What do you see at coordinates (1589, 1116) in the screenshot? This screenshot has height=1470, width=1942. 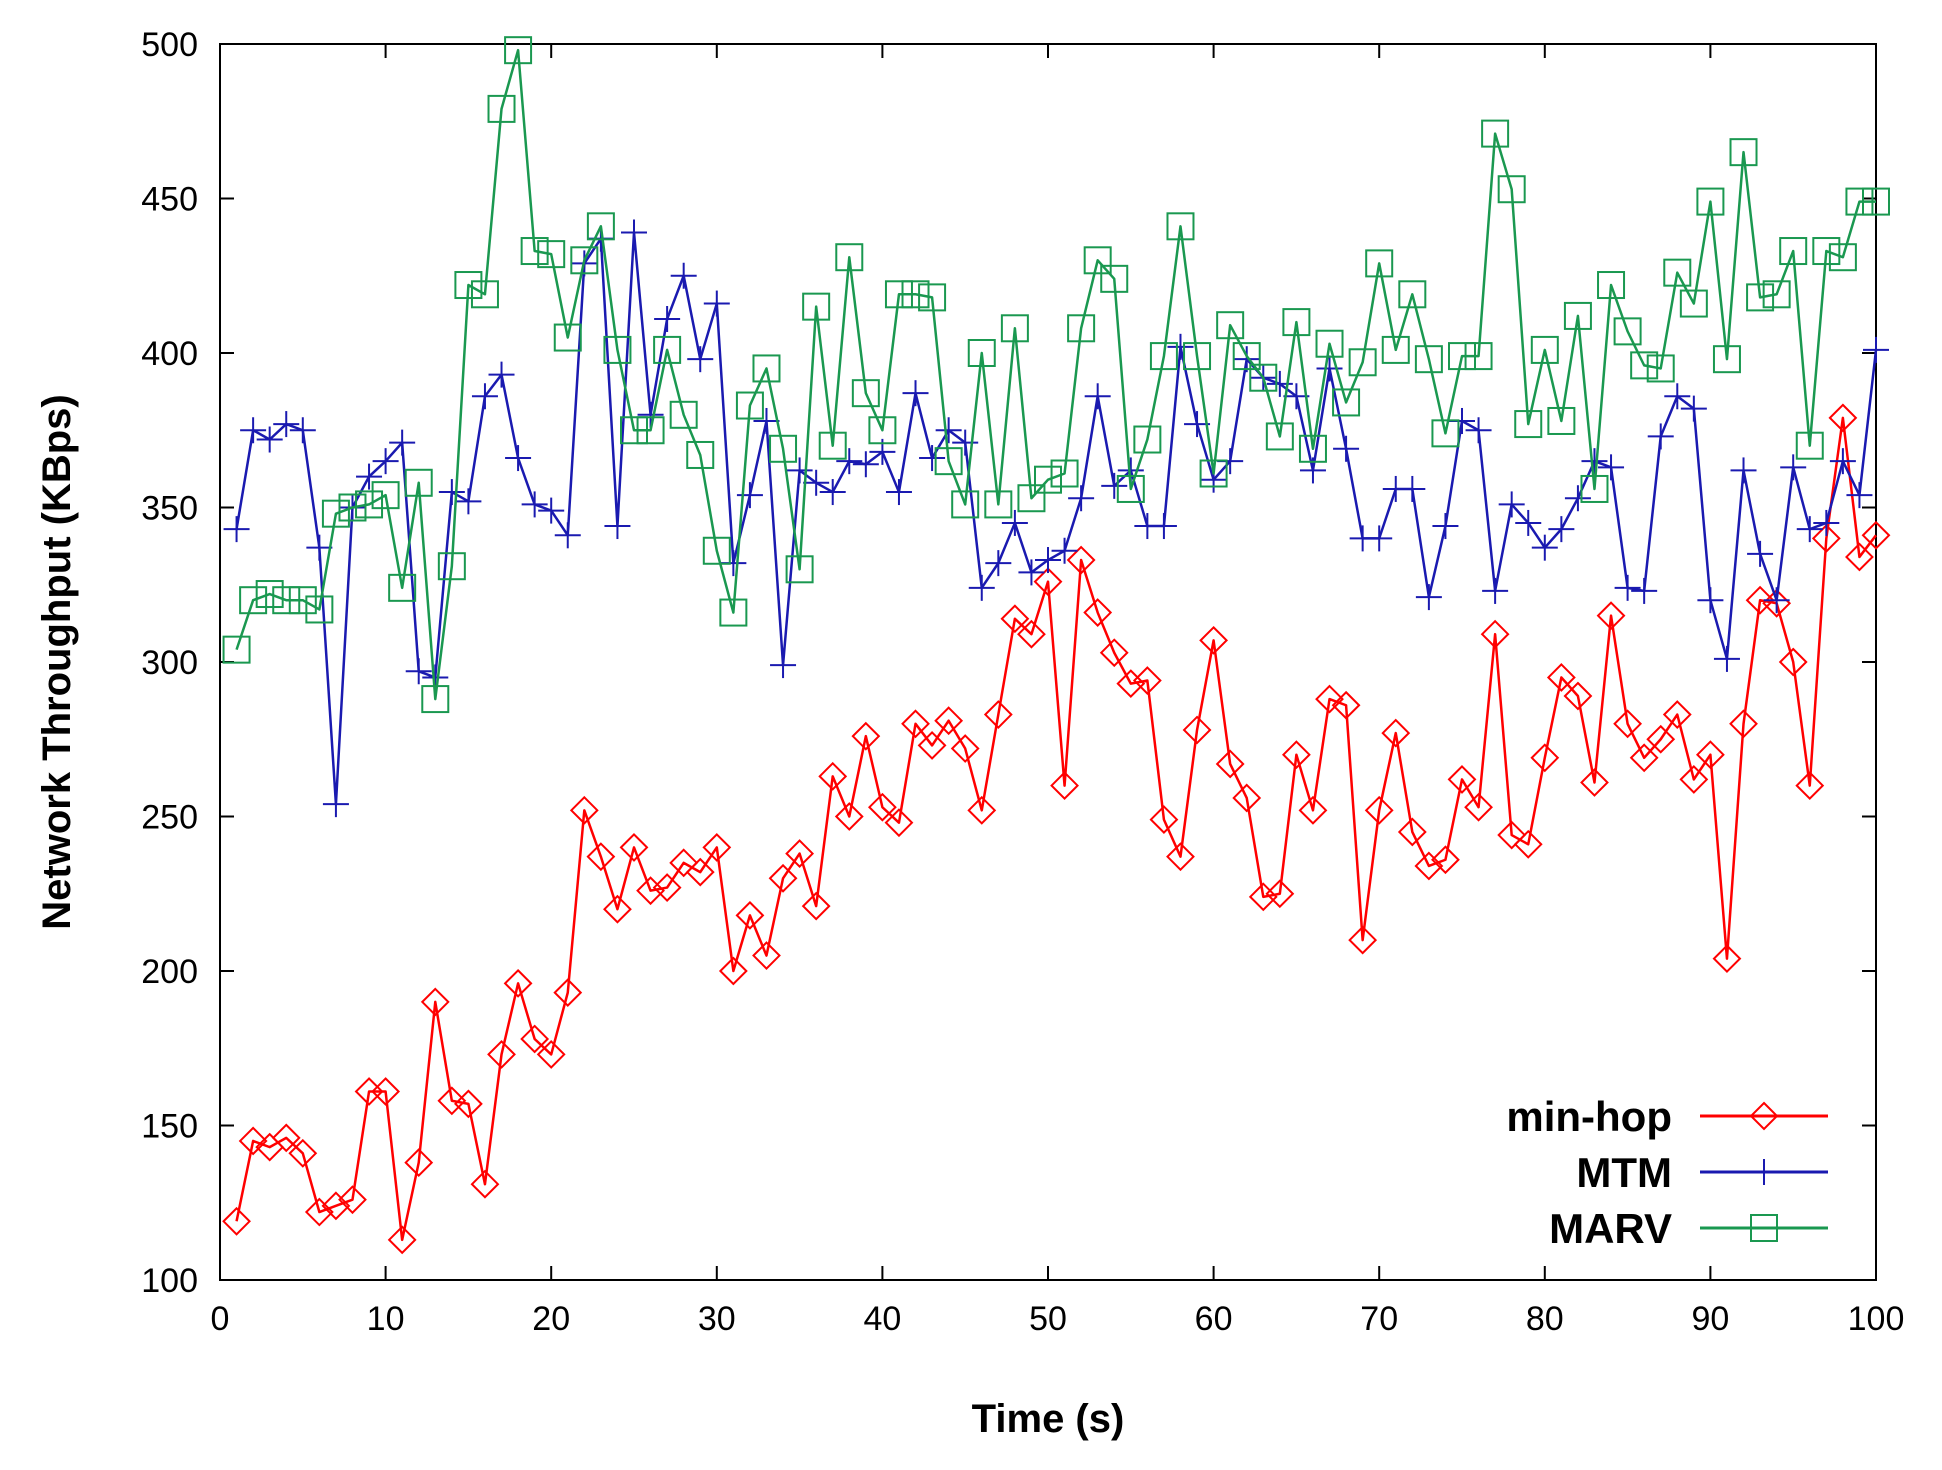 I see `legend-label: min-hop` at bounding box center [1589, 1116].